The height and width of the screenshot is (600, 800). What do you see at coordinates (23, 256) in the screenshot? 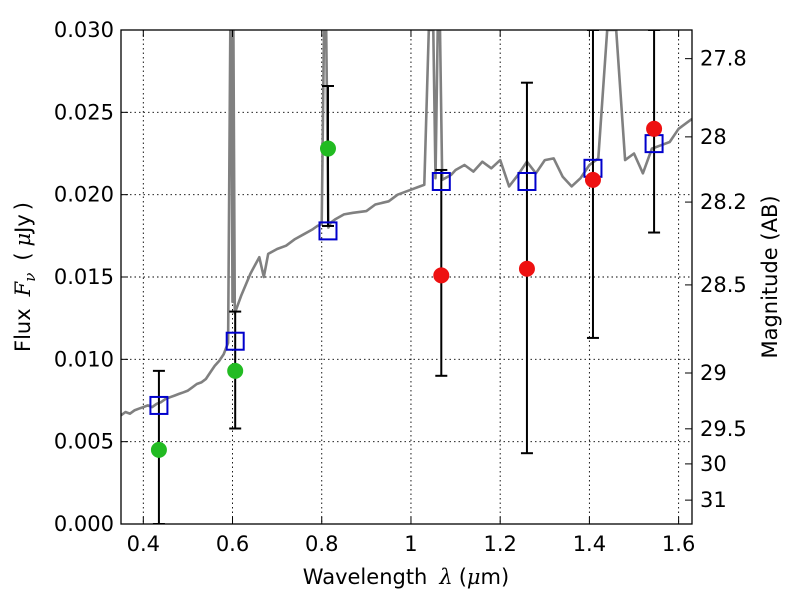
I see `y-axis-unit-open: (` at bounding box center [23, 256].